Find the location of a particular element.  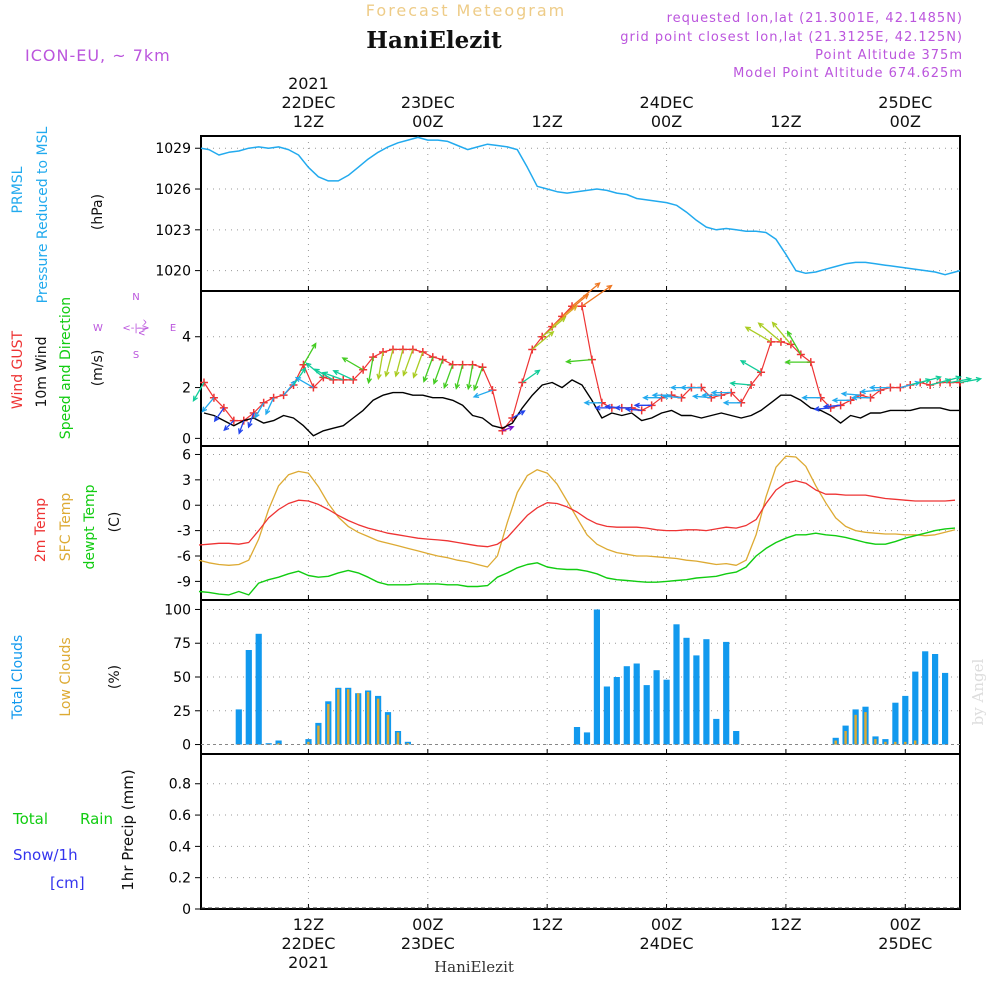

precip-panel: 0 0.2 0.4 0.6 0.8 is located at coordinates (565, 835).